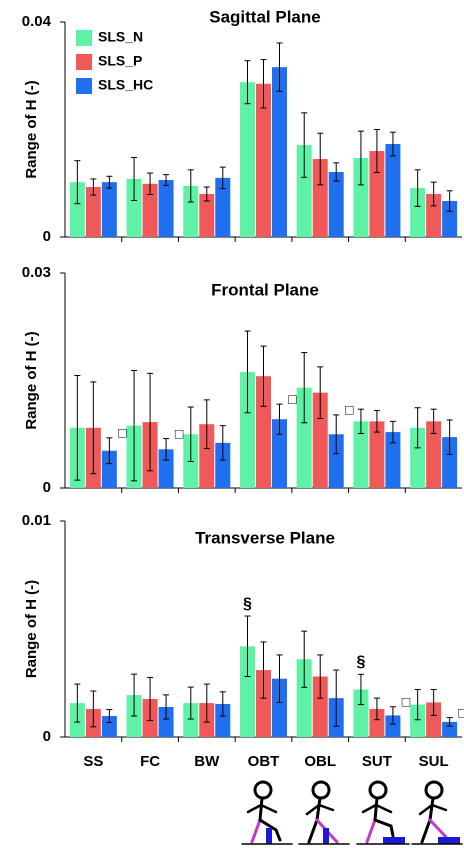  Describe the element at coordinates (383, 812) in the screenshot. I see `icon-sut` at that location.